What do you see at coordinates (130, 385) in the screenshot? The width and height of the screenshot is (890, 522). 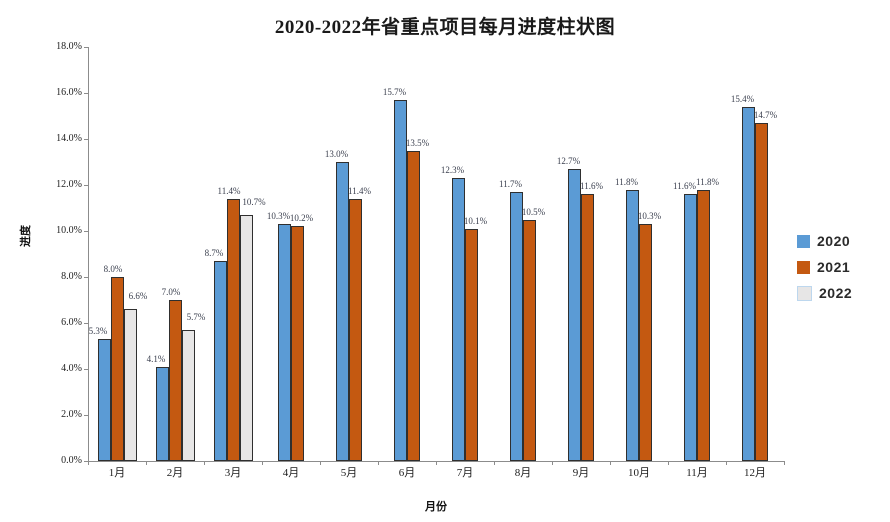 I see `bar-2022-1月` at bounding box center [130, 385].